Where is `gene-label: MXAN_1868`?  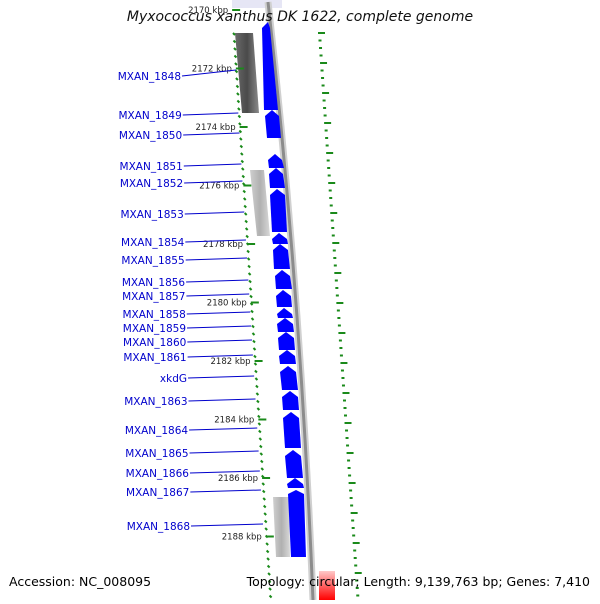
gene-label: MXAN_1868 is located at coordinates (158, 527).